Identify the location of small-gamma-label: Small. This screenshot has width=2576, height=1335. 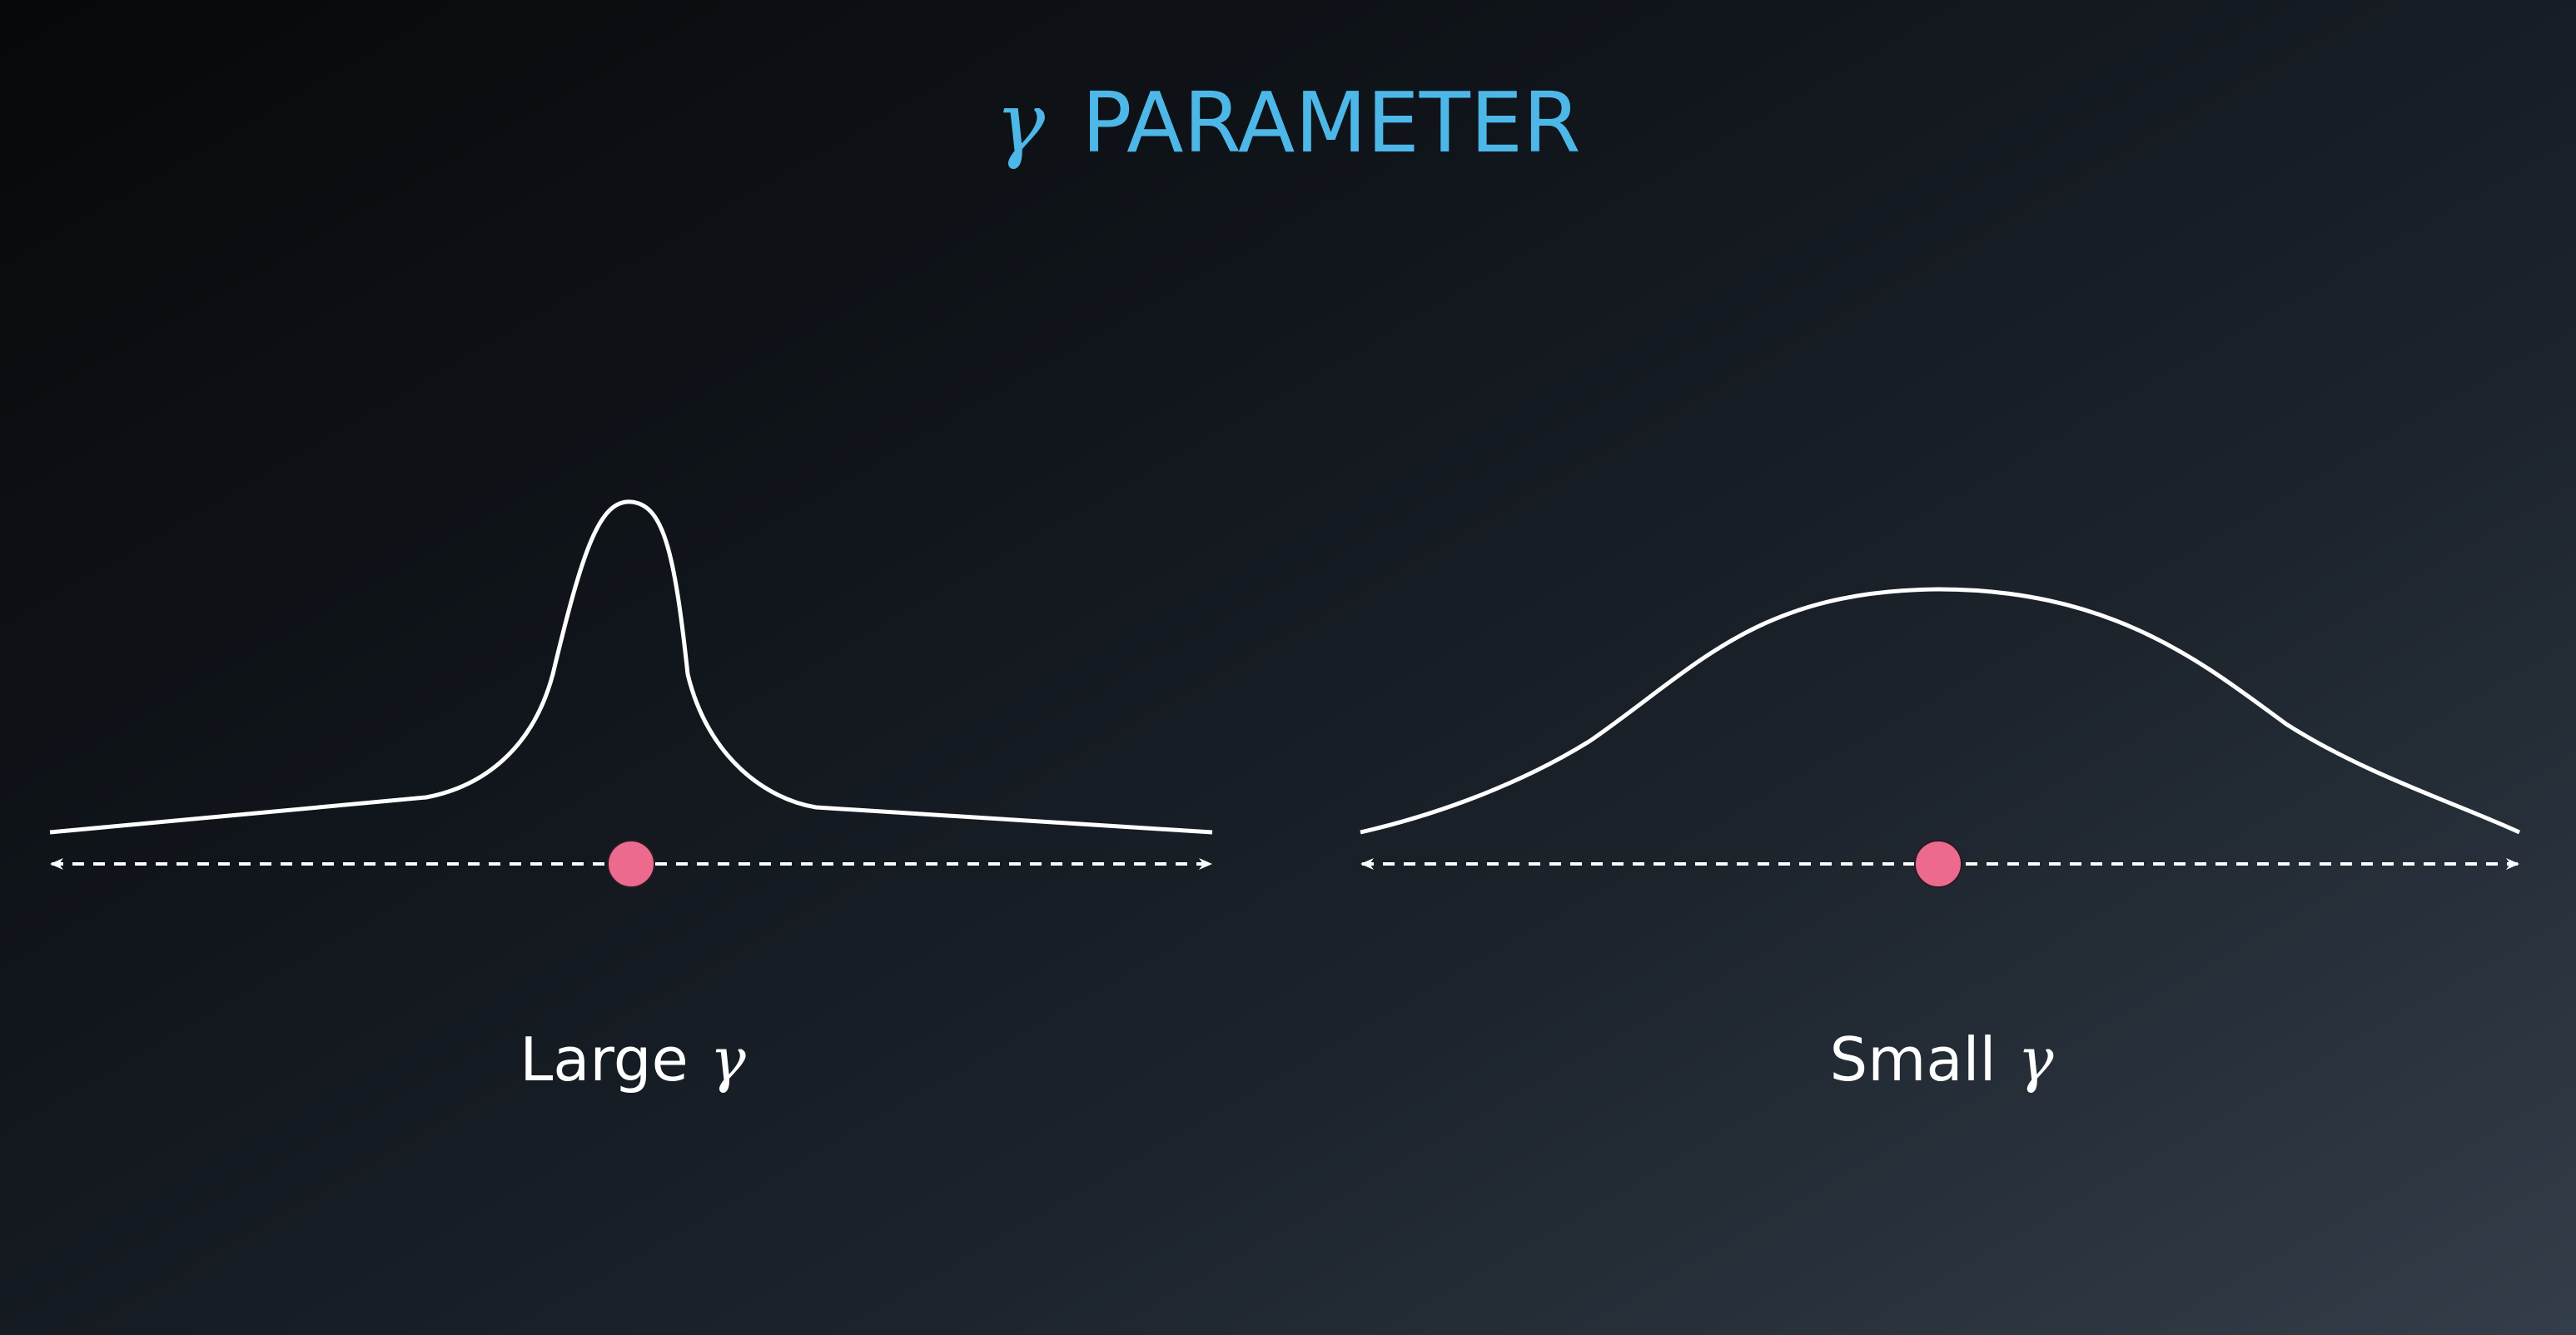
(1913, 1059).